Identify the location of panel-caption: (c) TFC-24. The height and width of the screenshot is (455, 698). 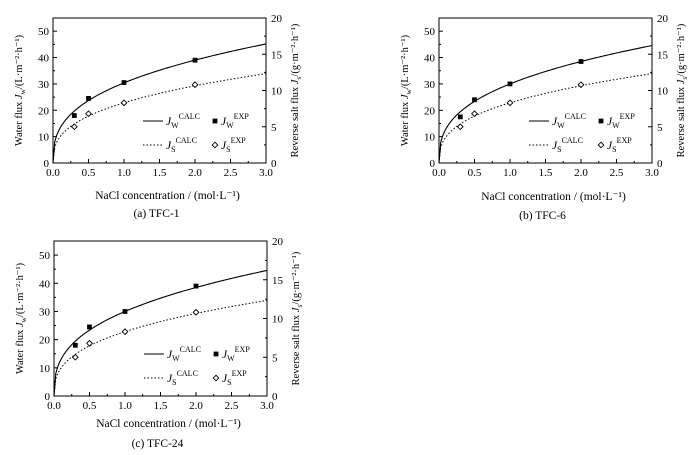
(158, 444).